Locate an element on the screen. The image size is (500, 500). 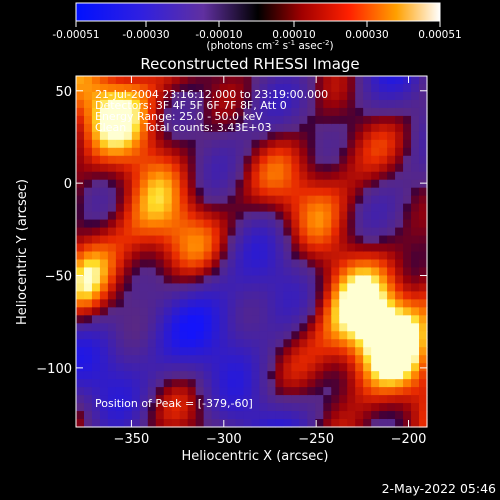
colorbar is located at coordinates (258, 12).